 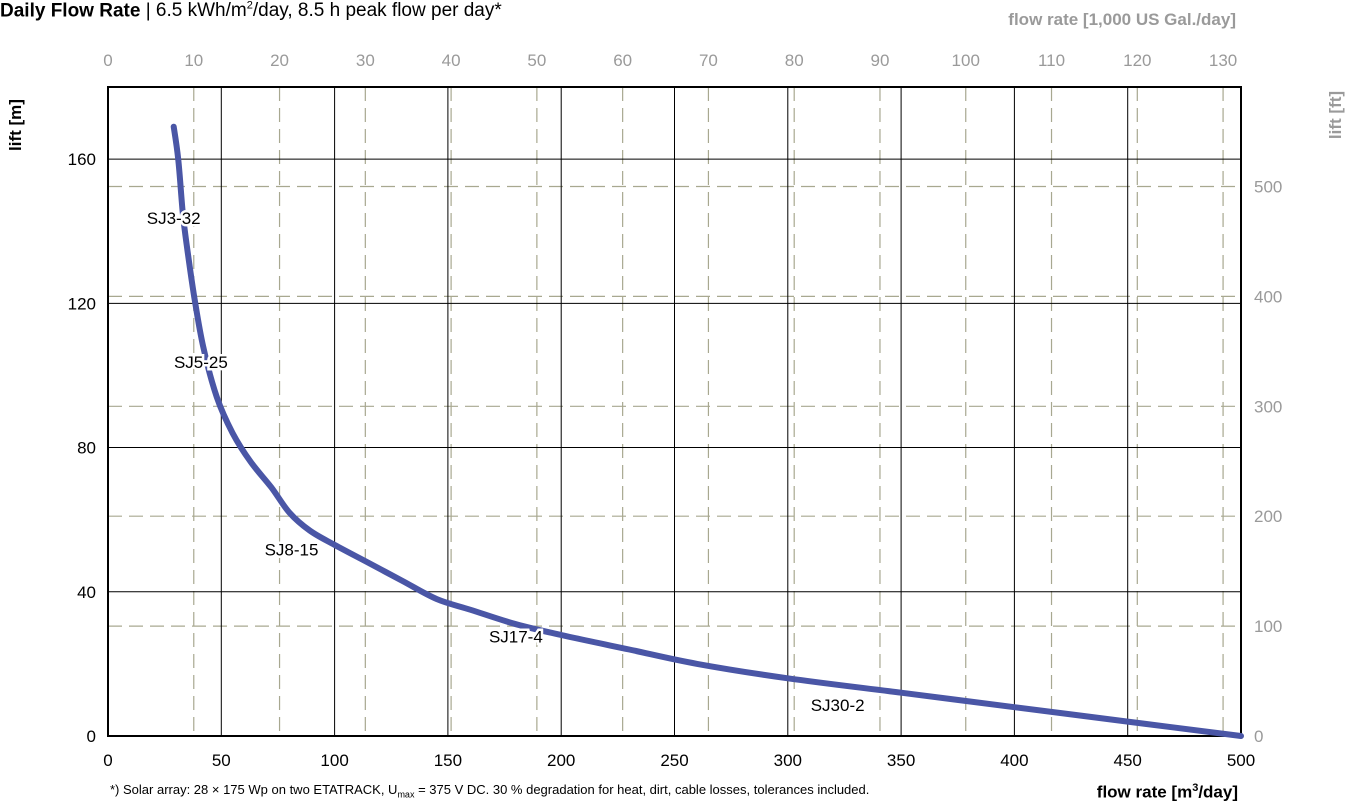 I want to click on pump-label: SJ5-25, so click(x=201, y=362).